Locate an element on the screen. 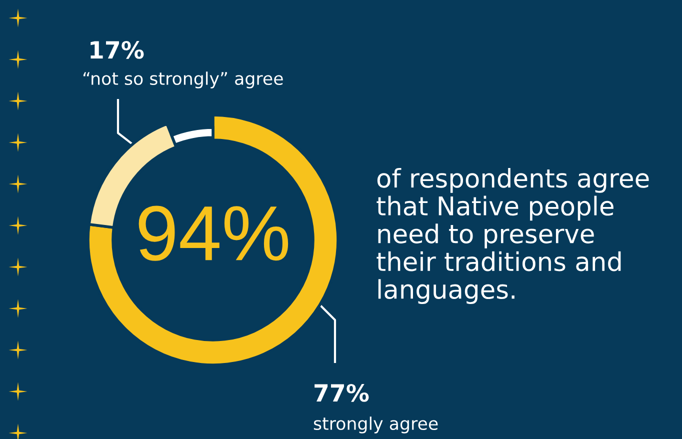 This screenshot has width=682, height=439. data-label: 77% is located at coordinates (341, 393).